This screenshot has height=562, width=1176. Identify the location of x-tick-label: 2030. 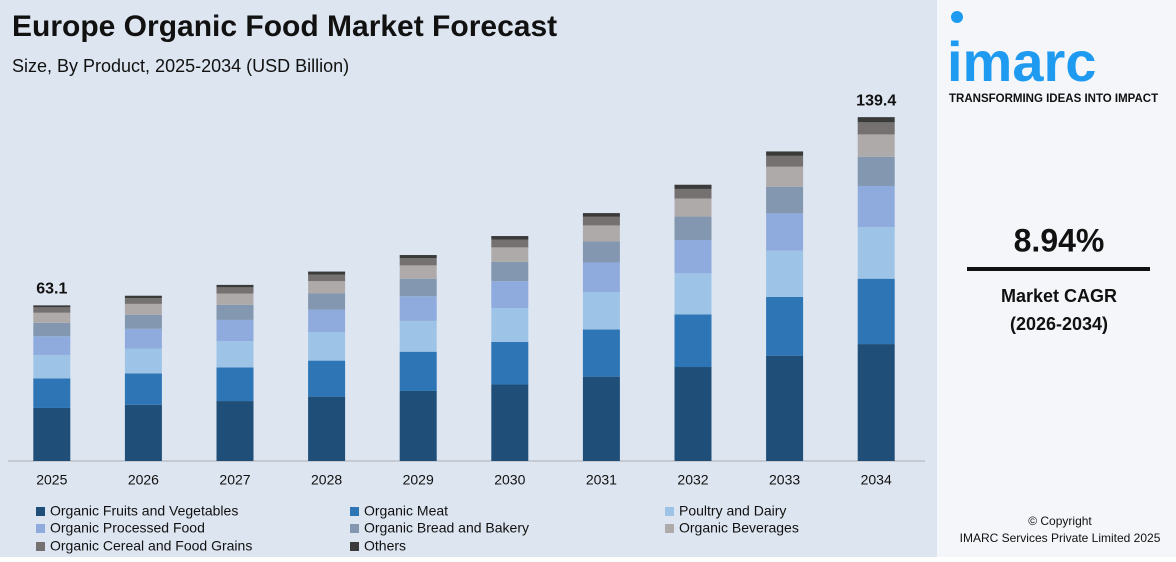
(509, 480).